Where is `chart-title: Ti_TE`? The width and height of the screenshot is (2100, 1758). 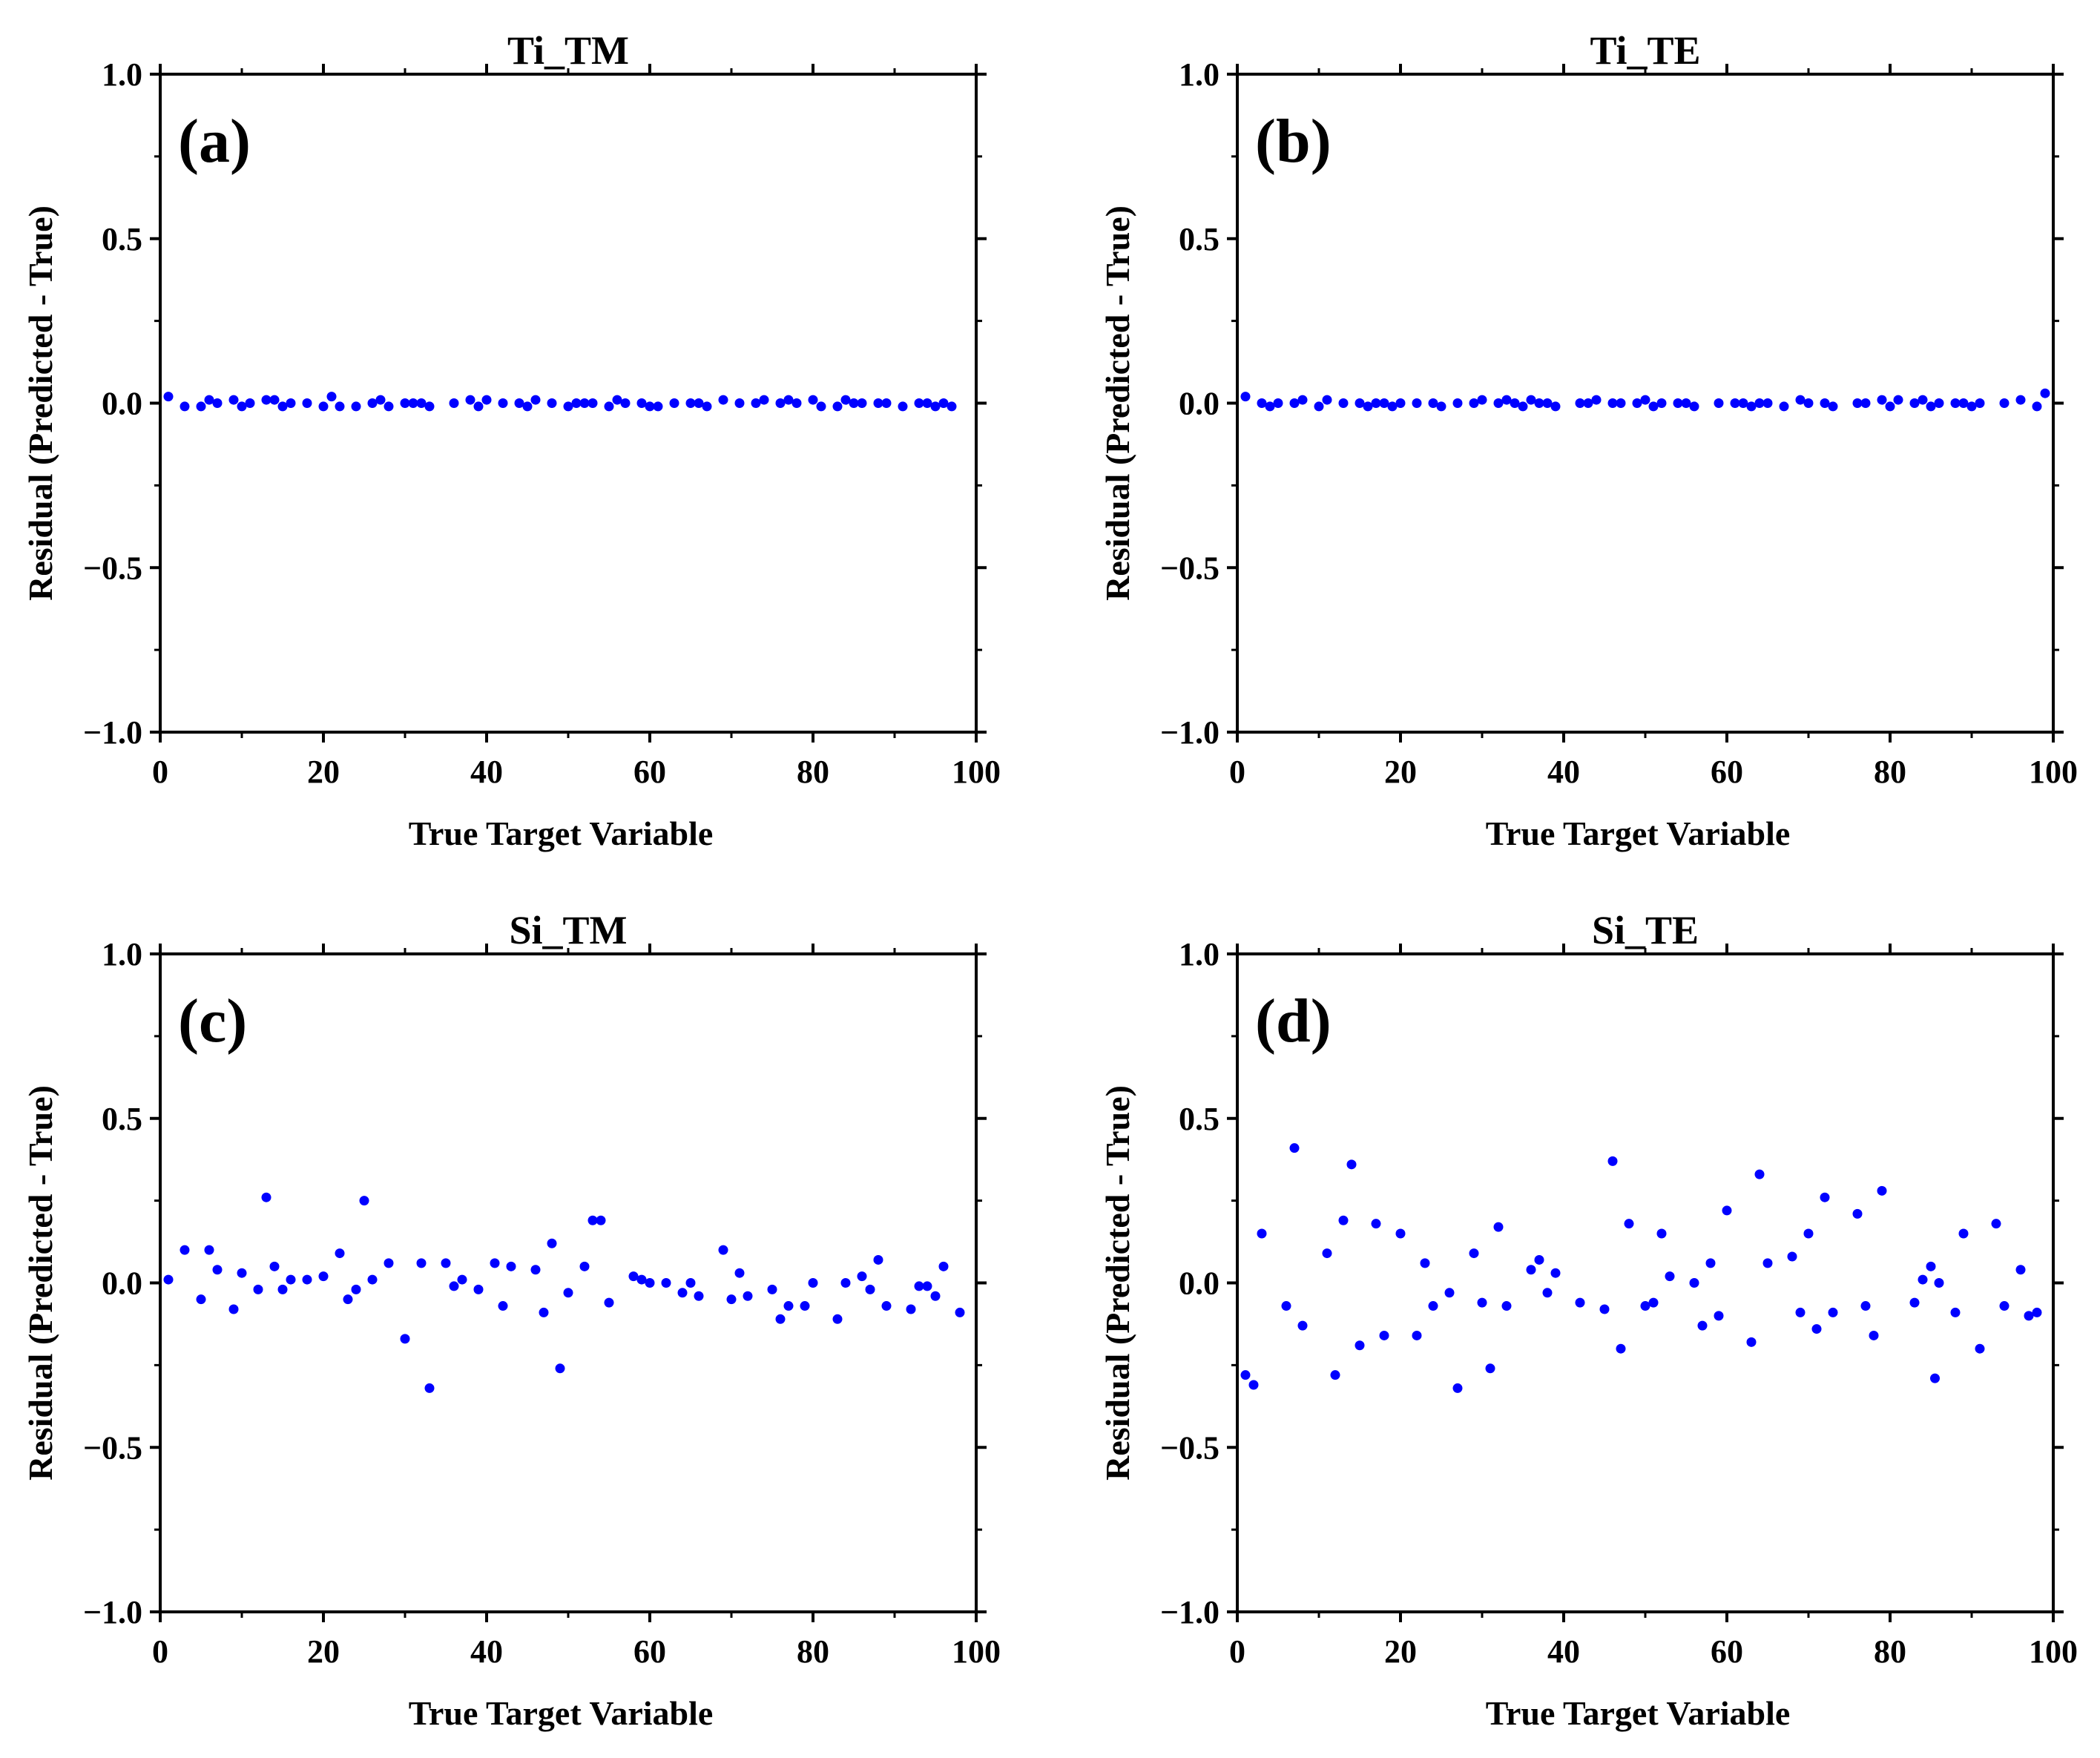 chart-title: Ti_TE is located at coordinates (1645, 50).